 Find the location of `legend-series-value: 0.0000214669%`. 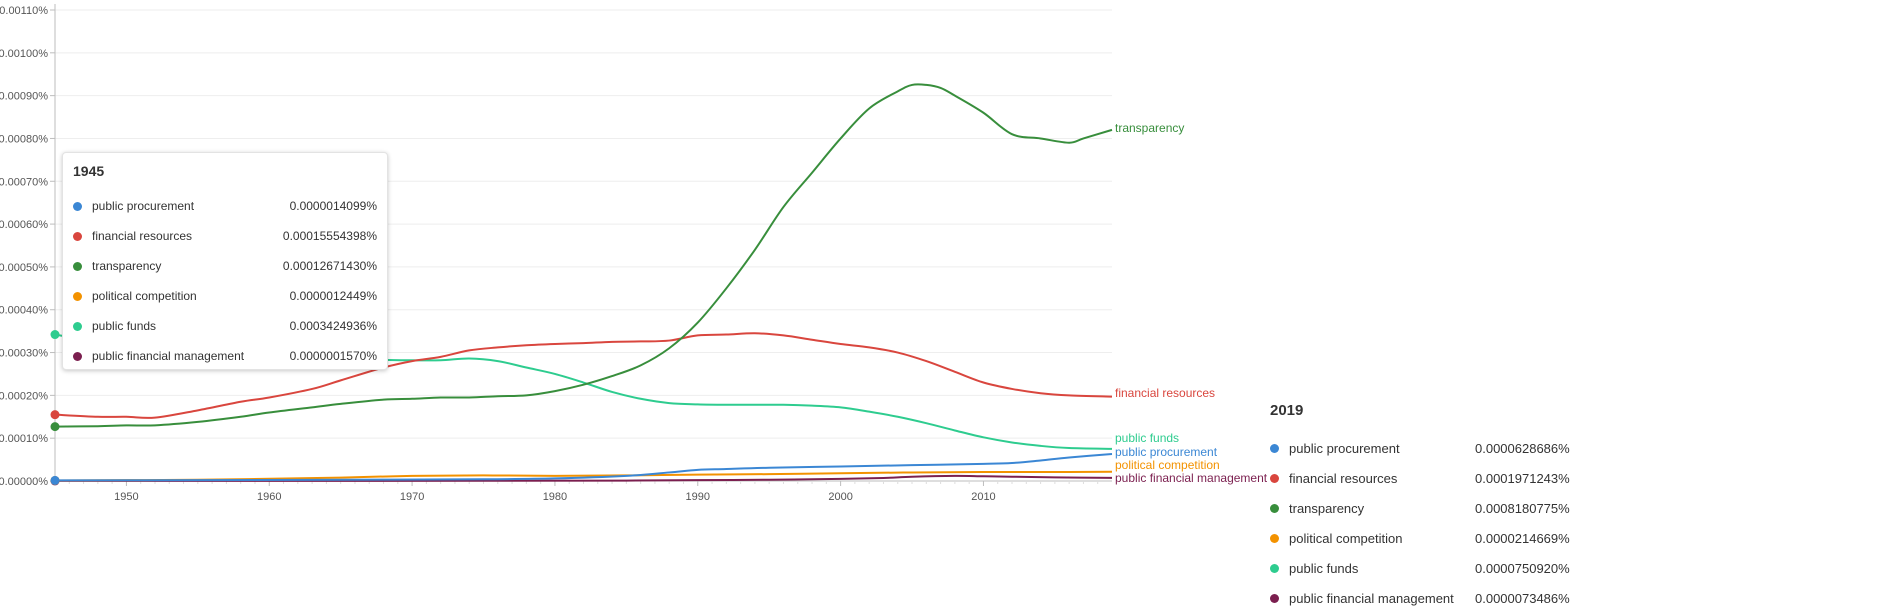

legend-series-value: 0.0000214669% is located at coordinates (1522, 538).